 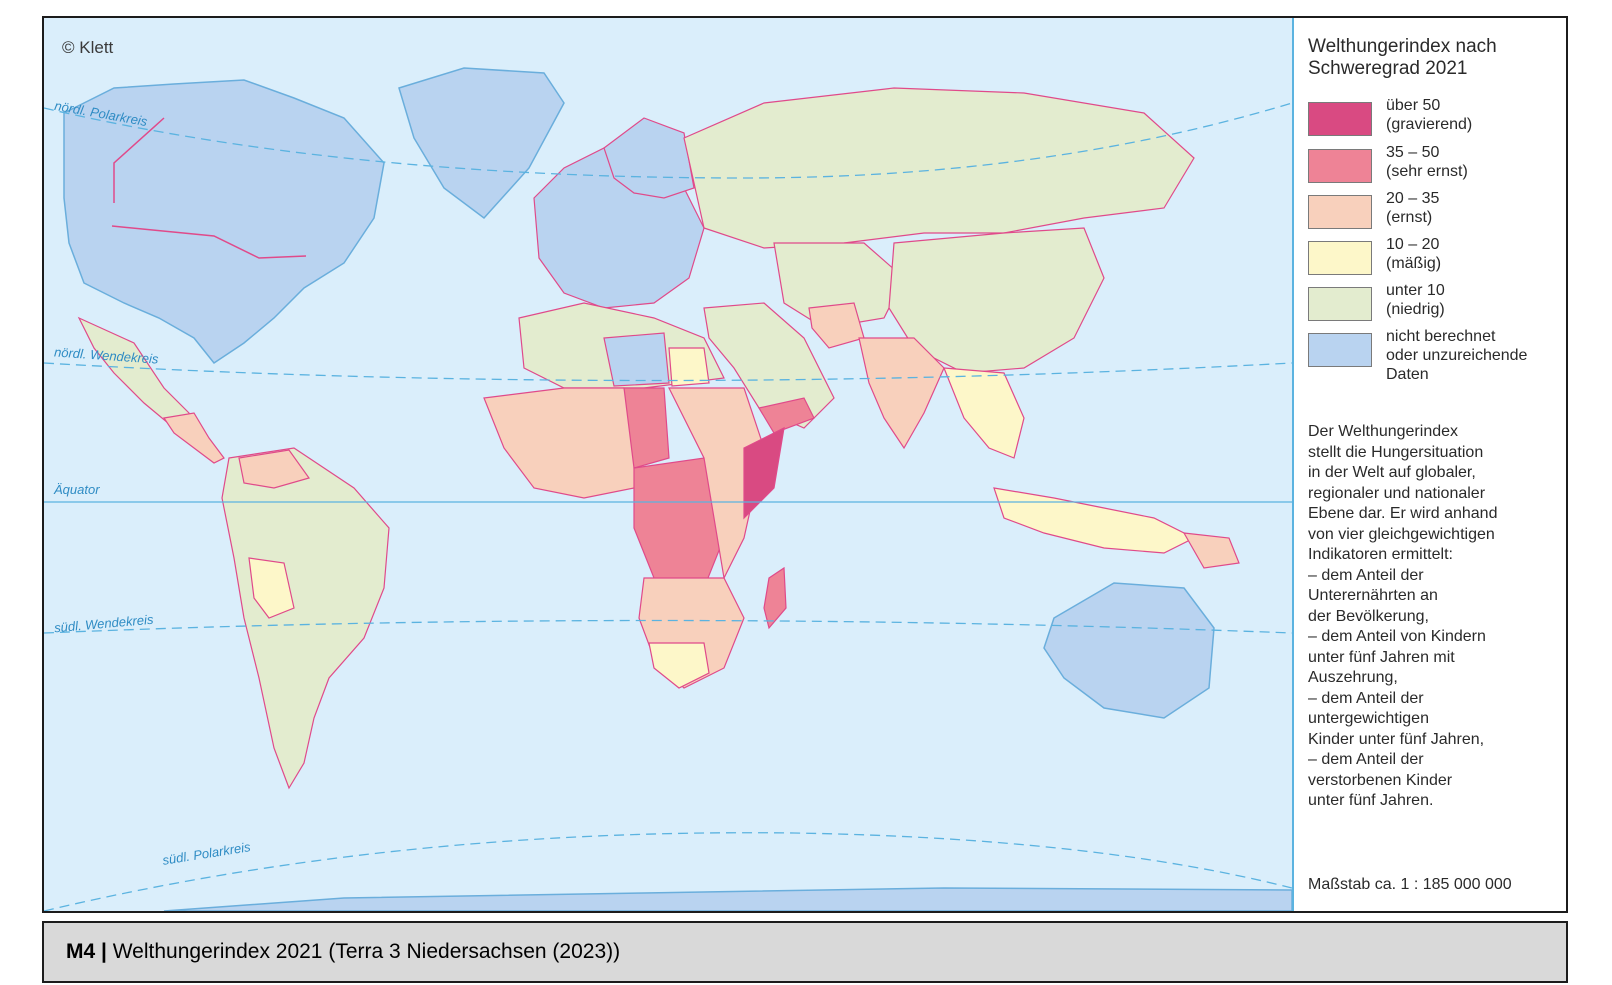 What do you see at coordinates (901, 393) in the screenshot?
I see `region-india` at bounding box center [901, 393].